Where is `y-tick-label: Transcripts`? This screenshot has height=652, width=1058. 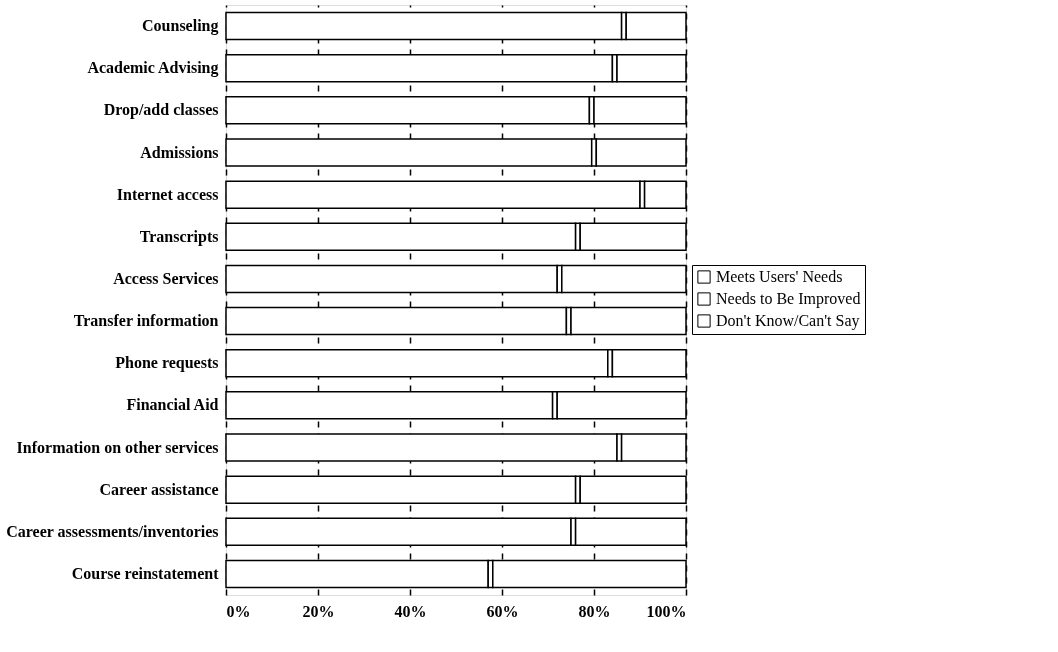 y-tick-label: Transcripts is located at coordinates (179, 236).